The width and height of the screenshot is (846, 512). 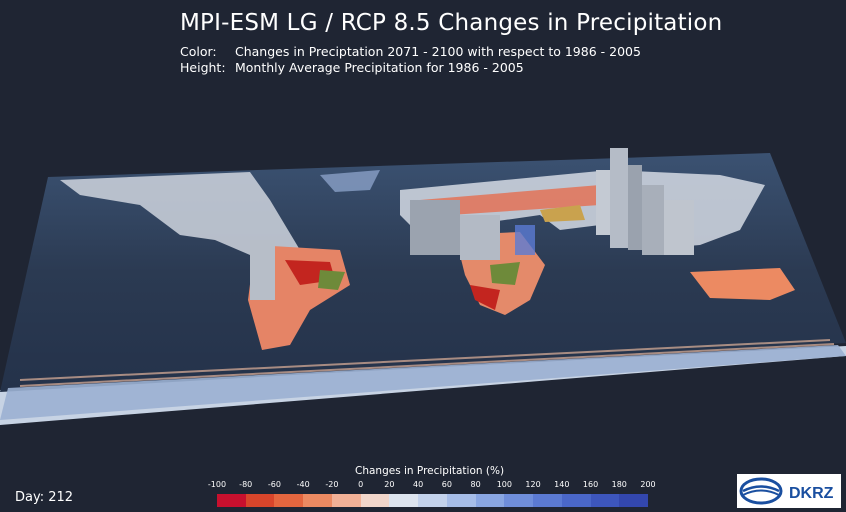 I want to click on colorbar-tick-label: 60, so click(x=446, y=484).